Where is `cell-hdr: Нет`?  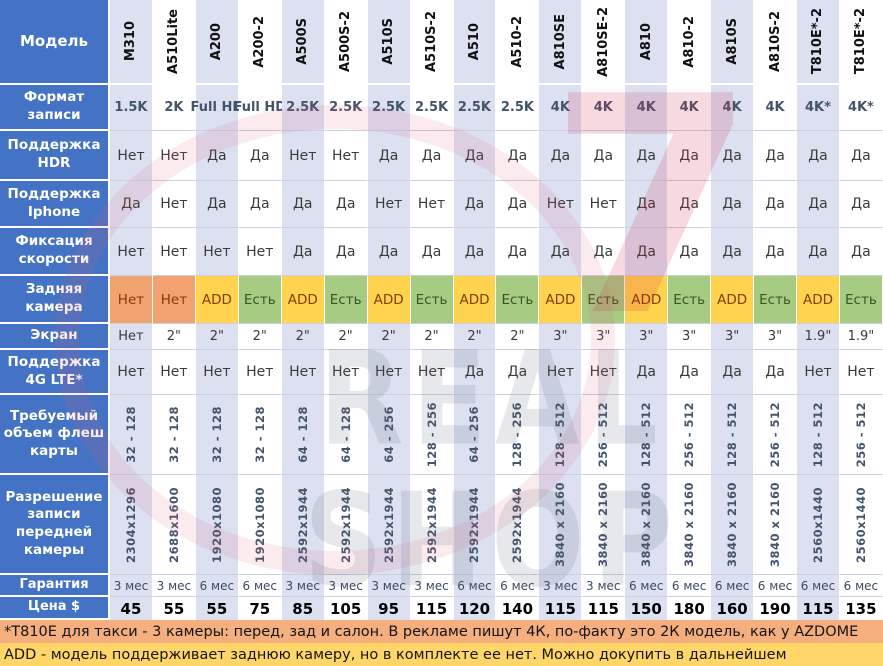 cell-hdr: Нет is located at coordinates (131, 156).